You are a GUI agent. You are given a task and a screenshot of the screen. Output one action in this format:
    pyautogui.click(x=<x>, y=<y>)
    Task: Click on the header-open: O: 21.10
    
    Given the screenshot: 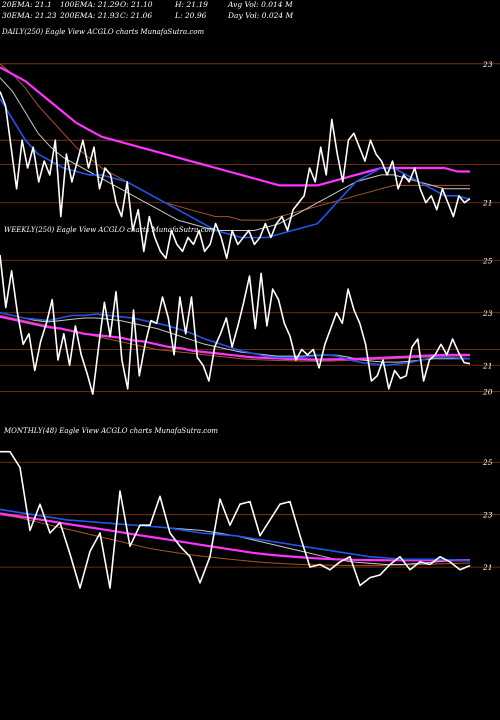 What is the action you would take?
    pyautogui.click(x=136, y=4)
    